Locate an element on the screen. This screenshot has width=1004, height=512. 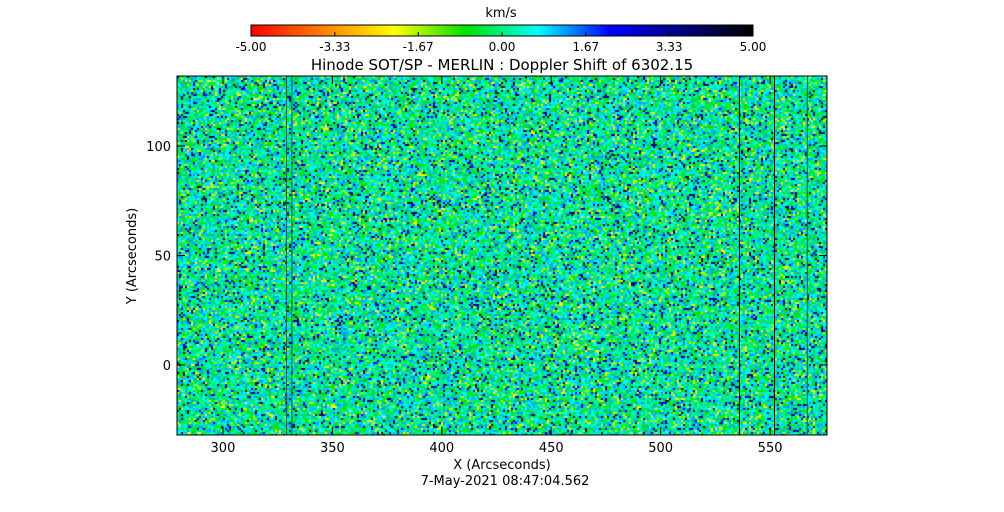
colorbar-ticks: -5.00 -3.33 -1.67 0.00 1.67 3.33 5.00 is located at coordinates (500, 43).